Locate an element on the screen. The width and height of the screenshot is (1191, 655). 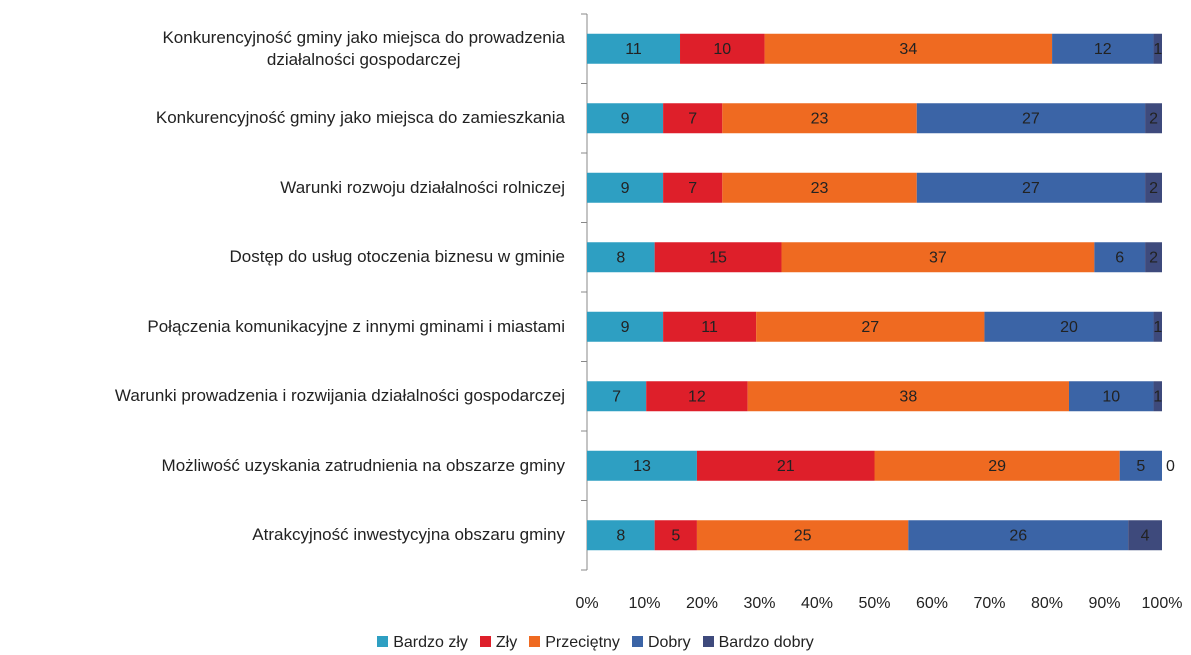
data-label: 6 is located at coordinates (1119, 257).